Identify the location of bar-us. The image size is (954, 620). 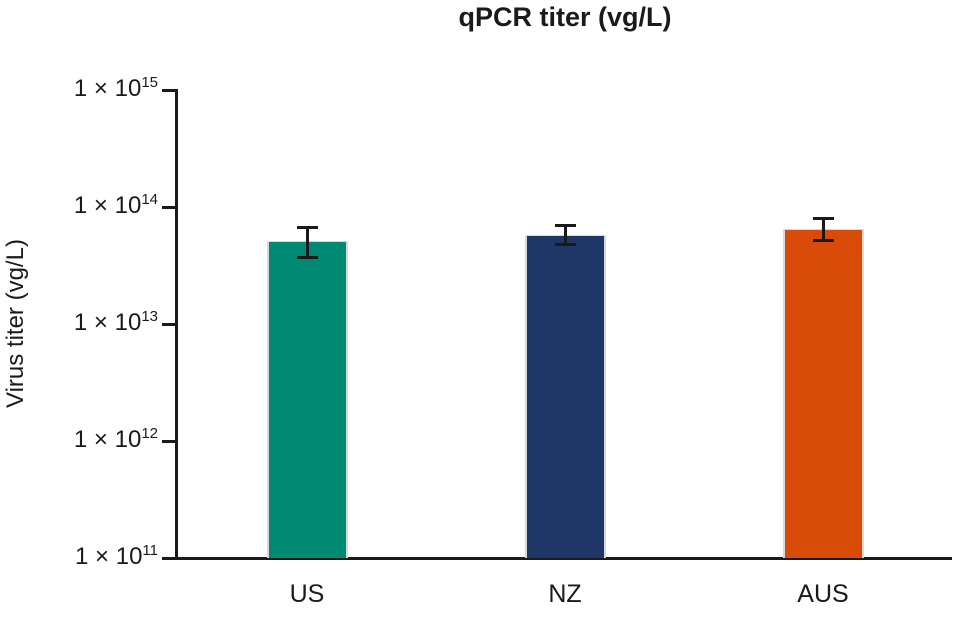
(307, 399).